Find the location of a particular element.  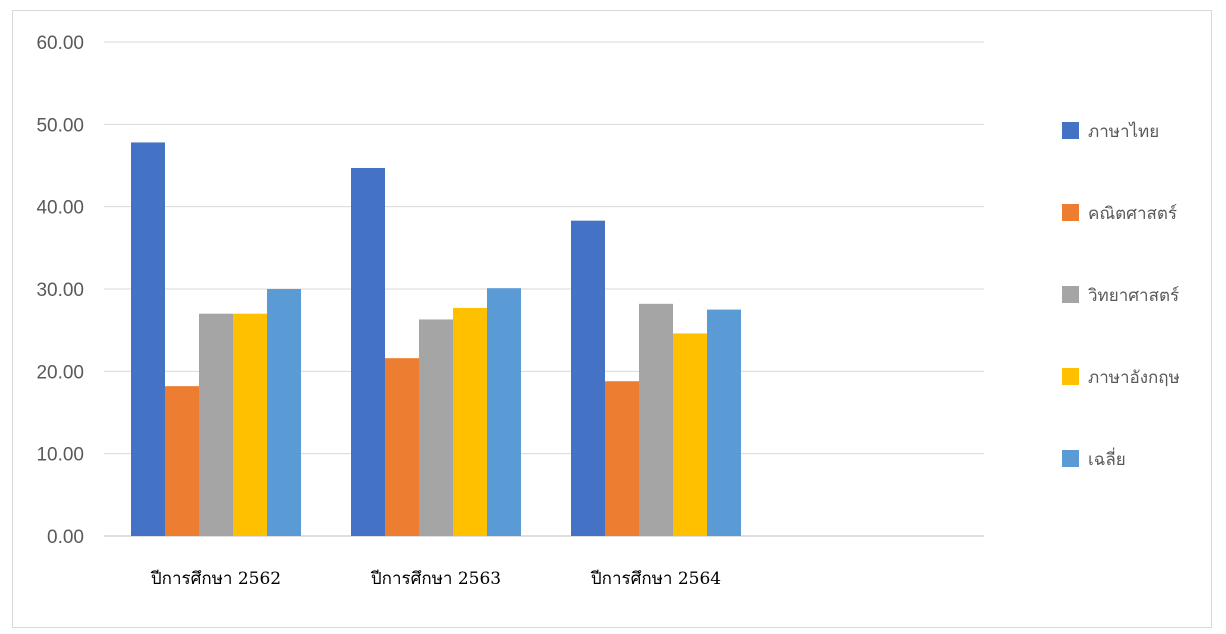

y-tick-label: 20.00 is located at coordinates (60, 372).